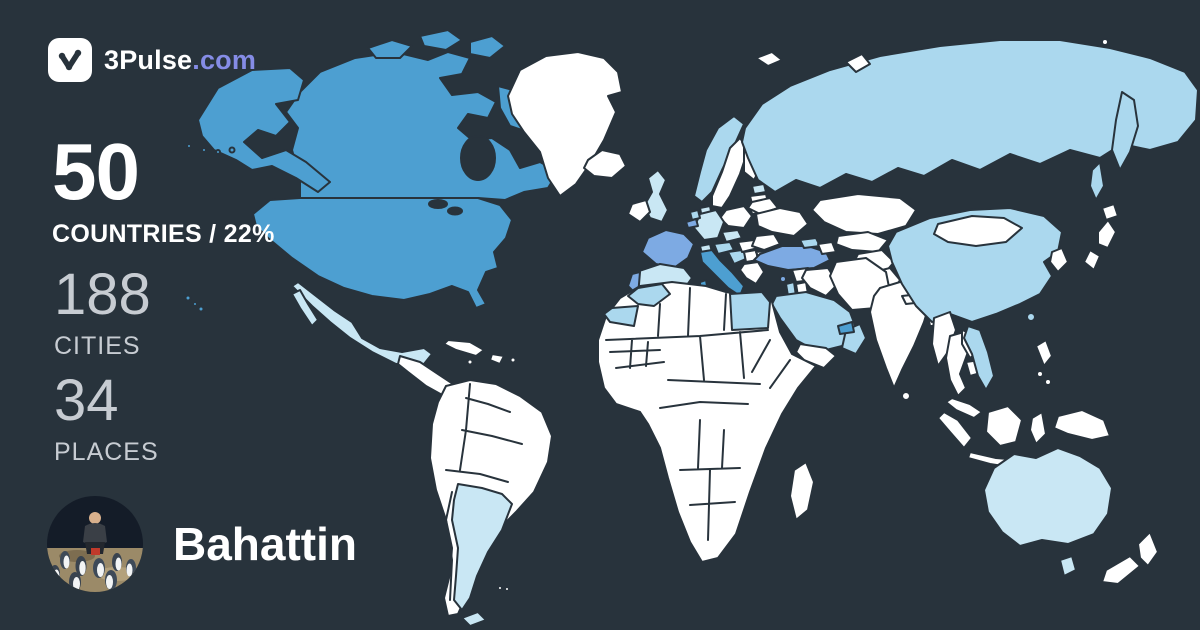 This screenshot has height=630, width=1200. What do you see at coordinates (605, 164) in the screenshot?
I see `country-iceland` at bounding box center [605, 164].